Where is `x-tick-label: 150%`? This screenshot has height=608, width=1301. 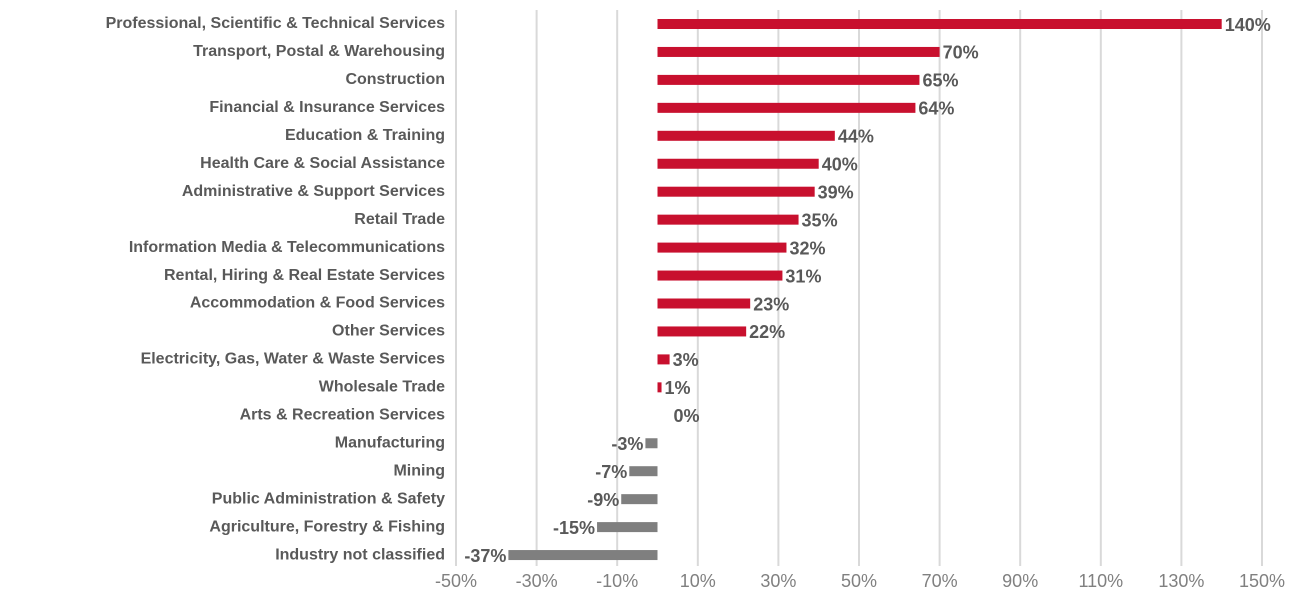
x-tick-label: 150% is located at coordinates (1262, 581).